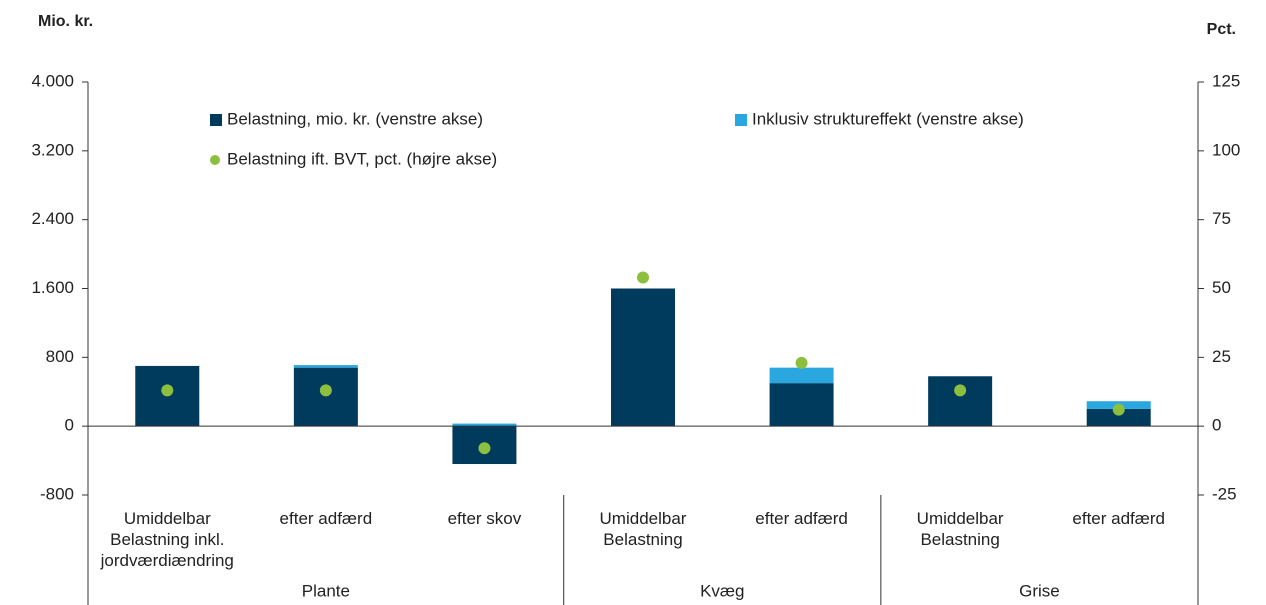 The width and height of the screenshot is (1266, 605). What do you see at coordinates (60, 356) in the screenshot?
I see `y-tick-label: 800` at bounding box center [60, 356].